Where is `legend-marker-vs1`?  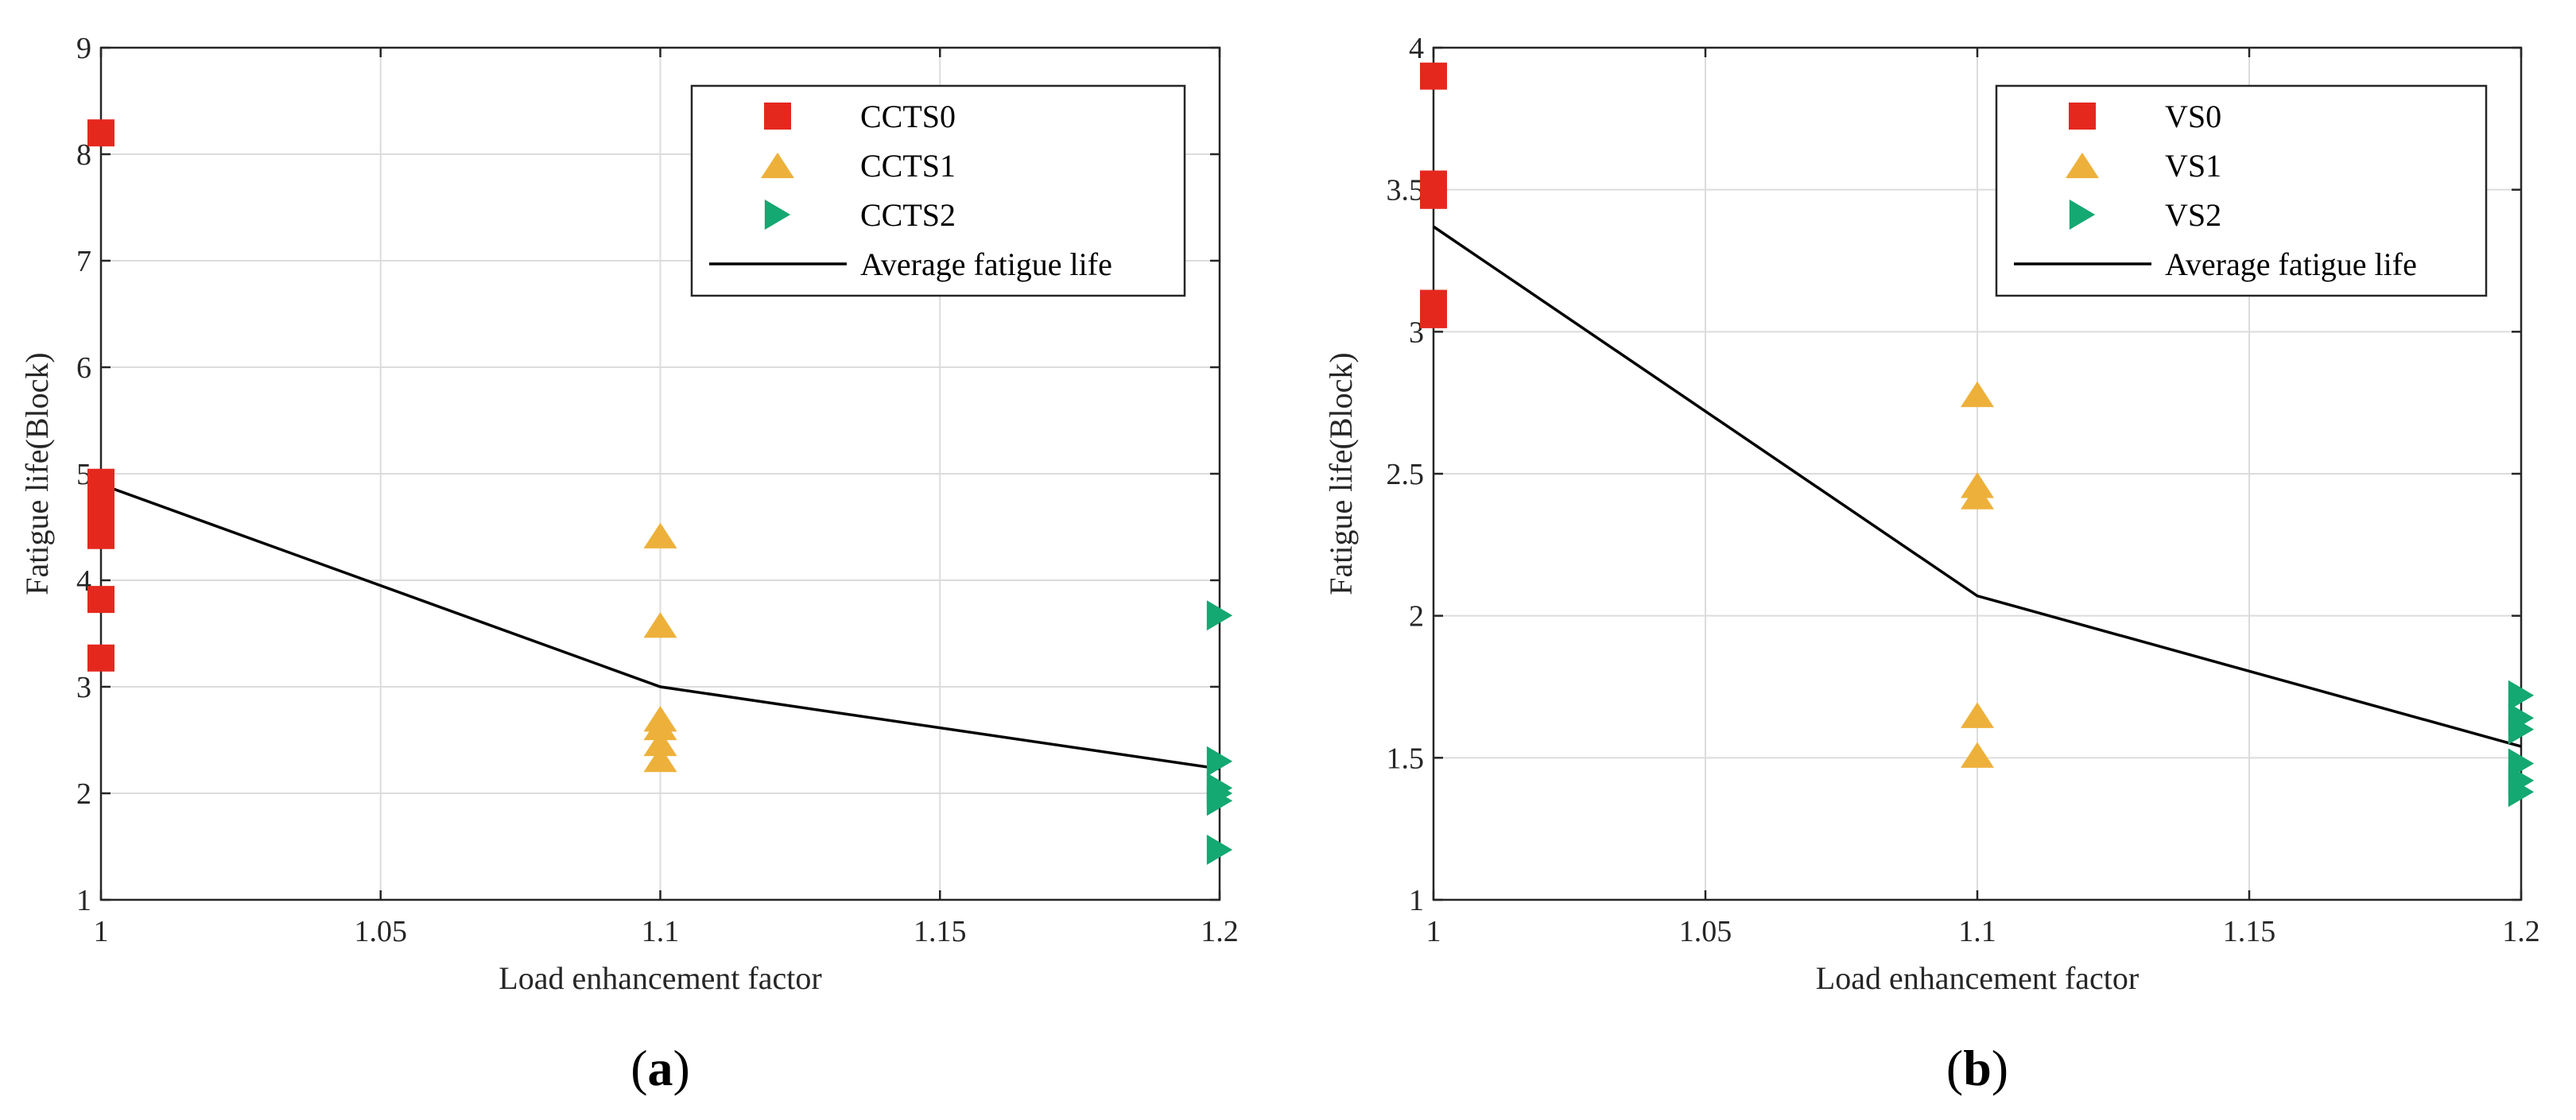 legend-marker-vs1 is located at coordinates (2083, 165).